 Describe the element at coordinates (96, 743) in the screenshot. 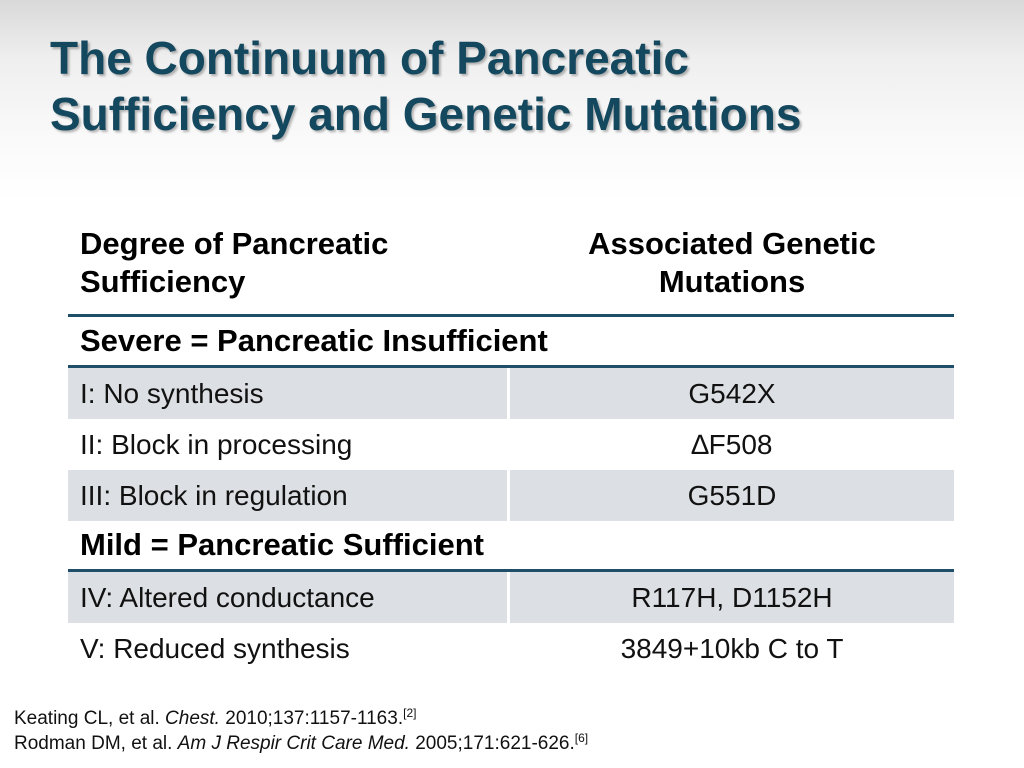

I see `reference-authors: Rodman DM, et al.` at that location.